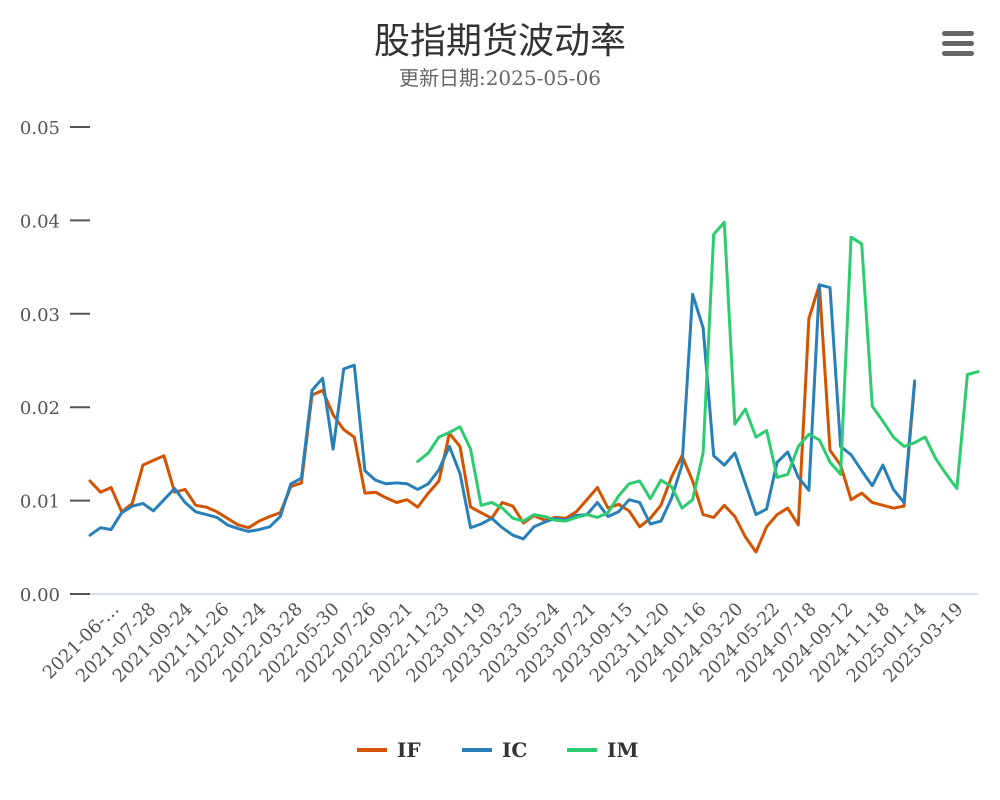 Image resolution: width=1000 pixels, height=800 pixels. What do you see at coordinates (40, 128) in the screenshot?
I see `y-tick-label: 0.05` at bounding box center [40, 128].